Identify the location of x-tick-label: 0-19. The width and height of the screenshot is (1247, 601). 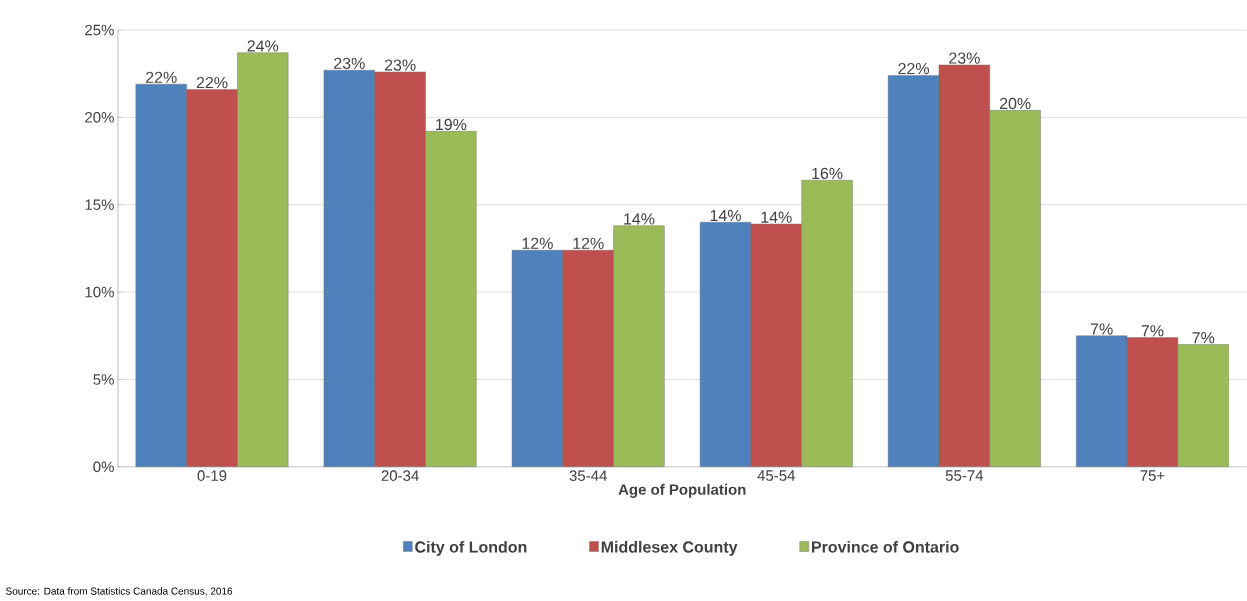
(212, 476).